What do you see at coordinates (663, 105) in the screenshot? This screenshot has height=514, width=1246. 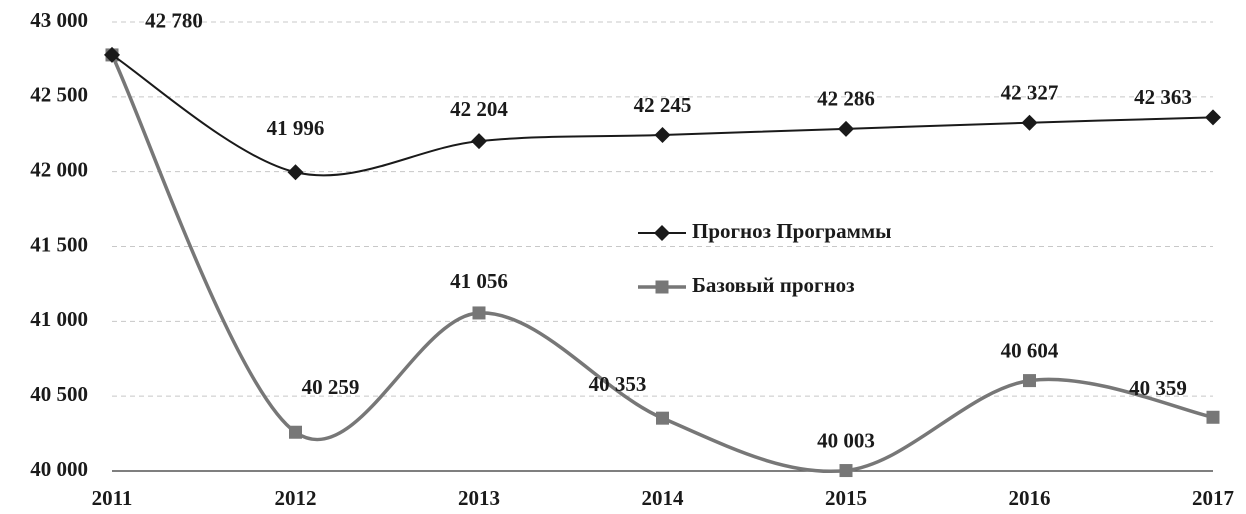 I see `data-label: 42 245` at bounding box center [663, 105].